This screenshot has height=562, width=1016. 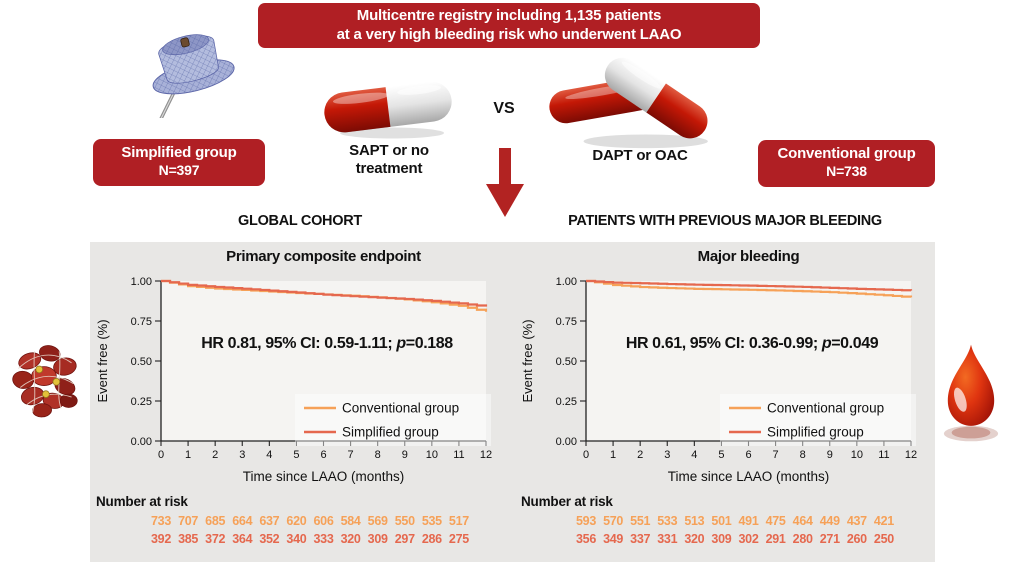 What do you see at coordinates (45, 381) in the screenshot?
I see `blood-clot-icon` at bounding box center [45, 381].